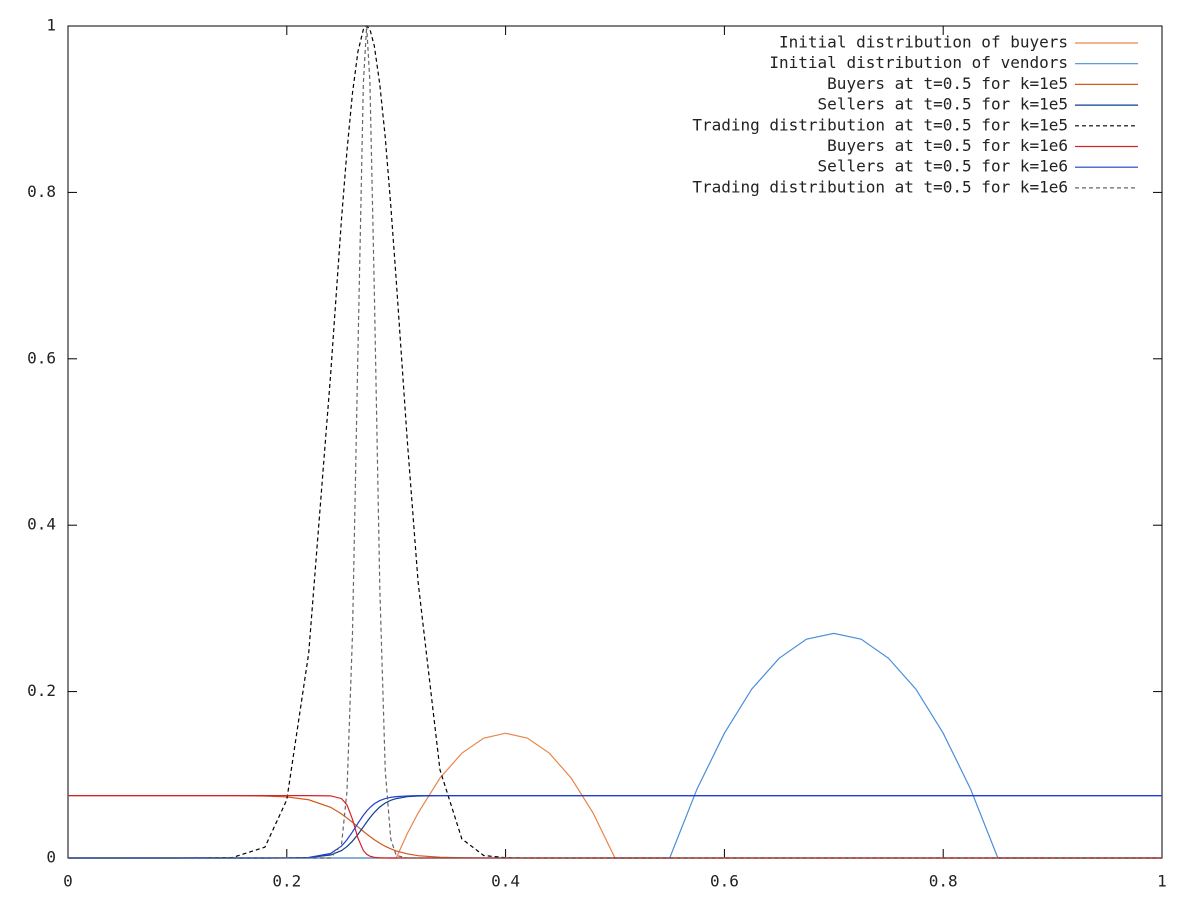 The image size is (1200, 900). Describe the element at coordinates (68, 881) in the screenshot. I see `x-tick-label: 0` at that location.